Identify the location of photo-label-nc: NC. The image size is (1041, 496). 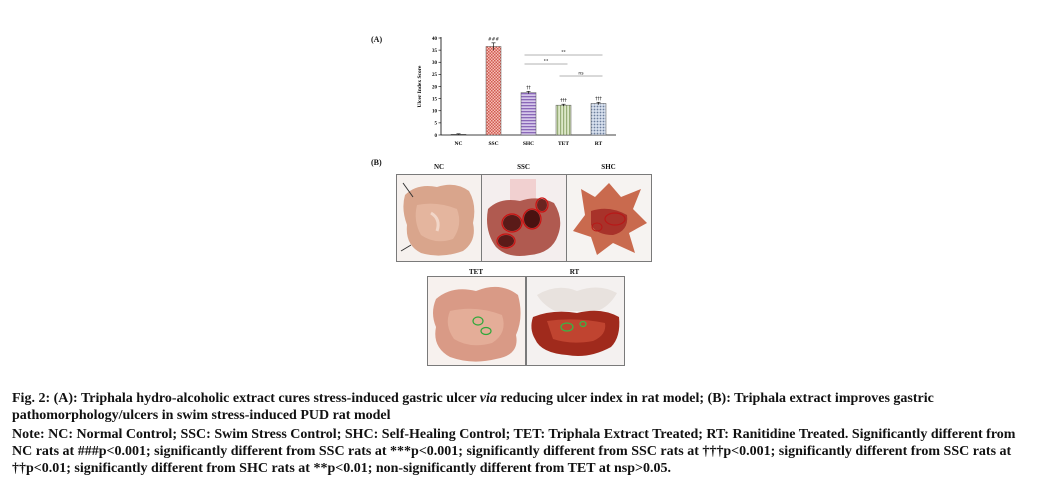
(439, 167).